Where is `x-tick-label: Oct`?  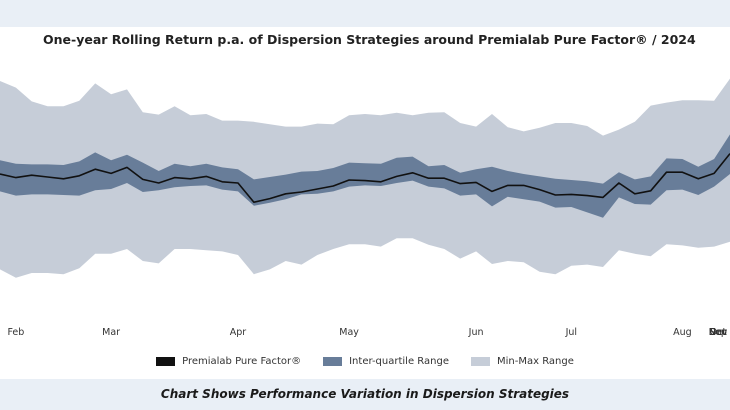
x-tick-label: Oct is located at coordinates (718, 332).